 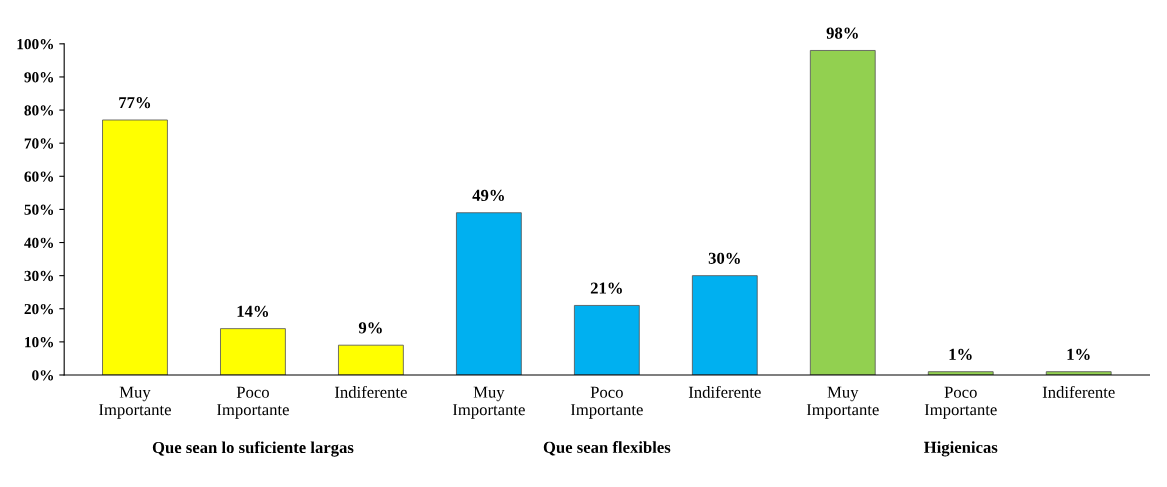 I want to click on y-tick-label: 10%, so click(x=39, y=342).